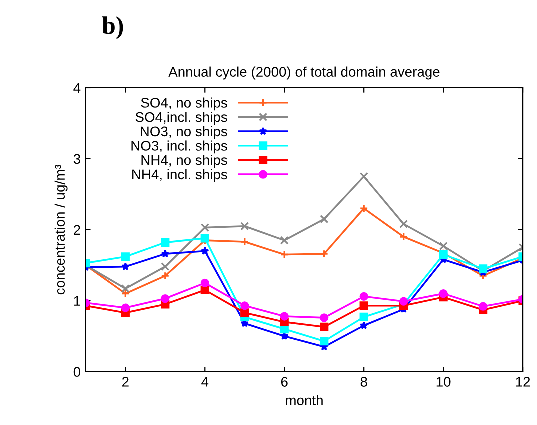 The height and width of the screenshot is (425, 537). Describe the element at coordinates (185, 161) in the screenshot. I see `legend-label: NH4, no ships` at that location.